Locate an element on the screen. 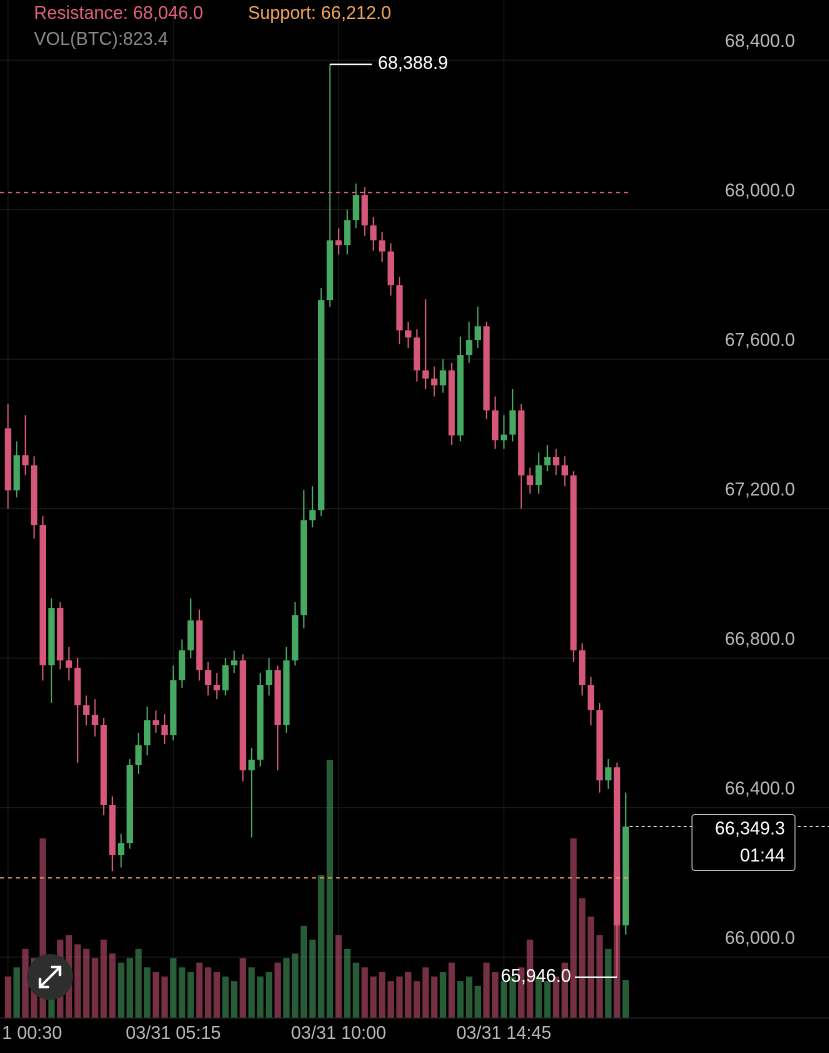 The height and width of the screenshot is (1053, 829). countdown-label: 01:44 is located at coordinates (762, 855).